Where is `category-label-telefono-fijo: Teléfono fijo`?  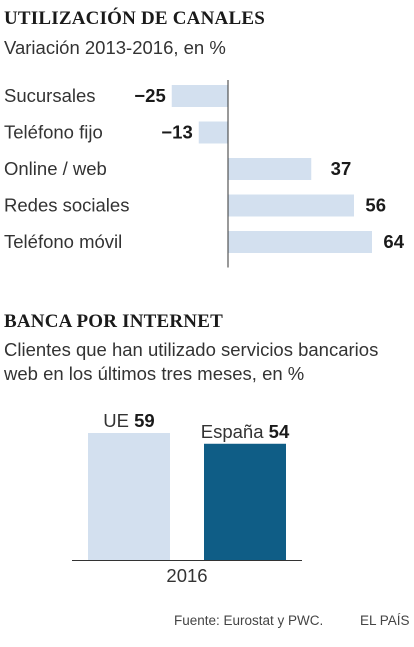
category-label-telefono-fijo: Teléfono fijo is located at coordinates (53, 132).